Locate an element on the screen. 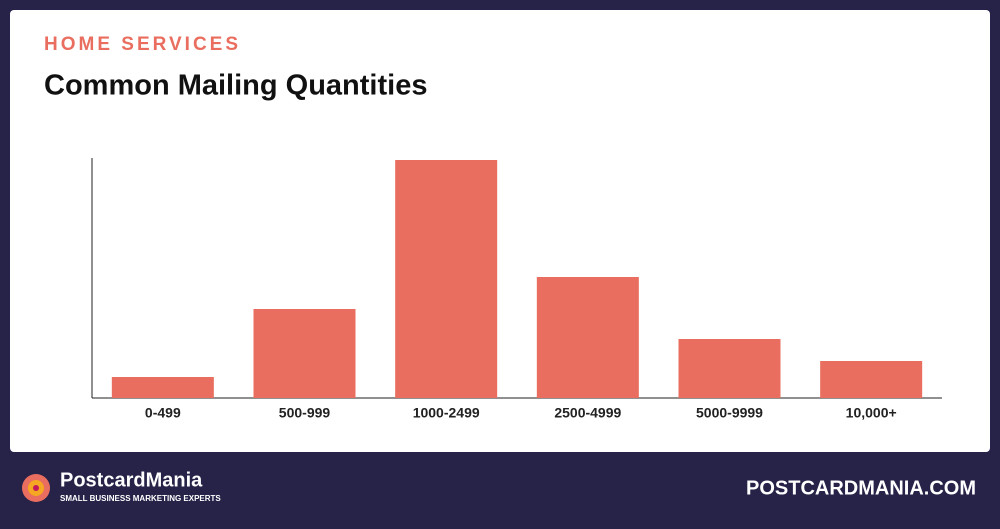 The width and height of the screenshot is (1000, 529). x-tick-label: 500-999 is located at coordinates (305, 413).